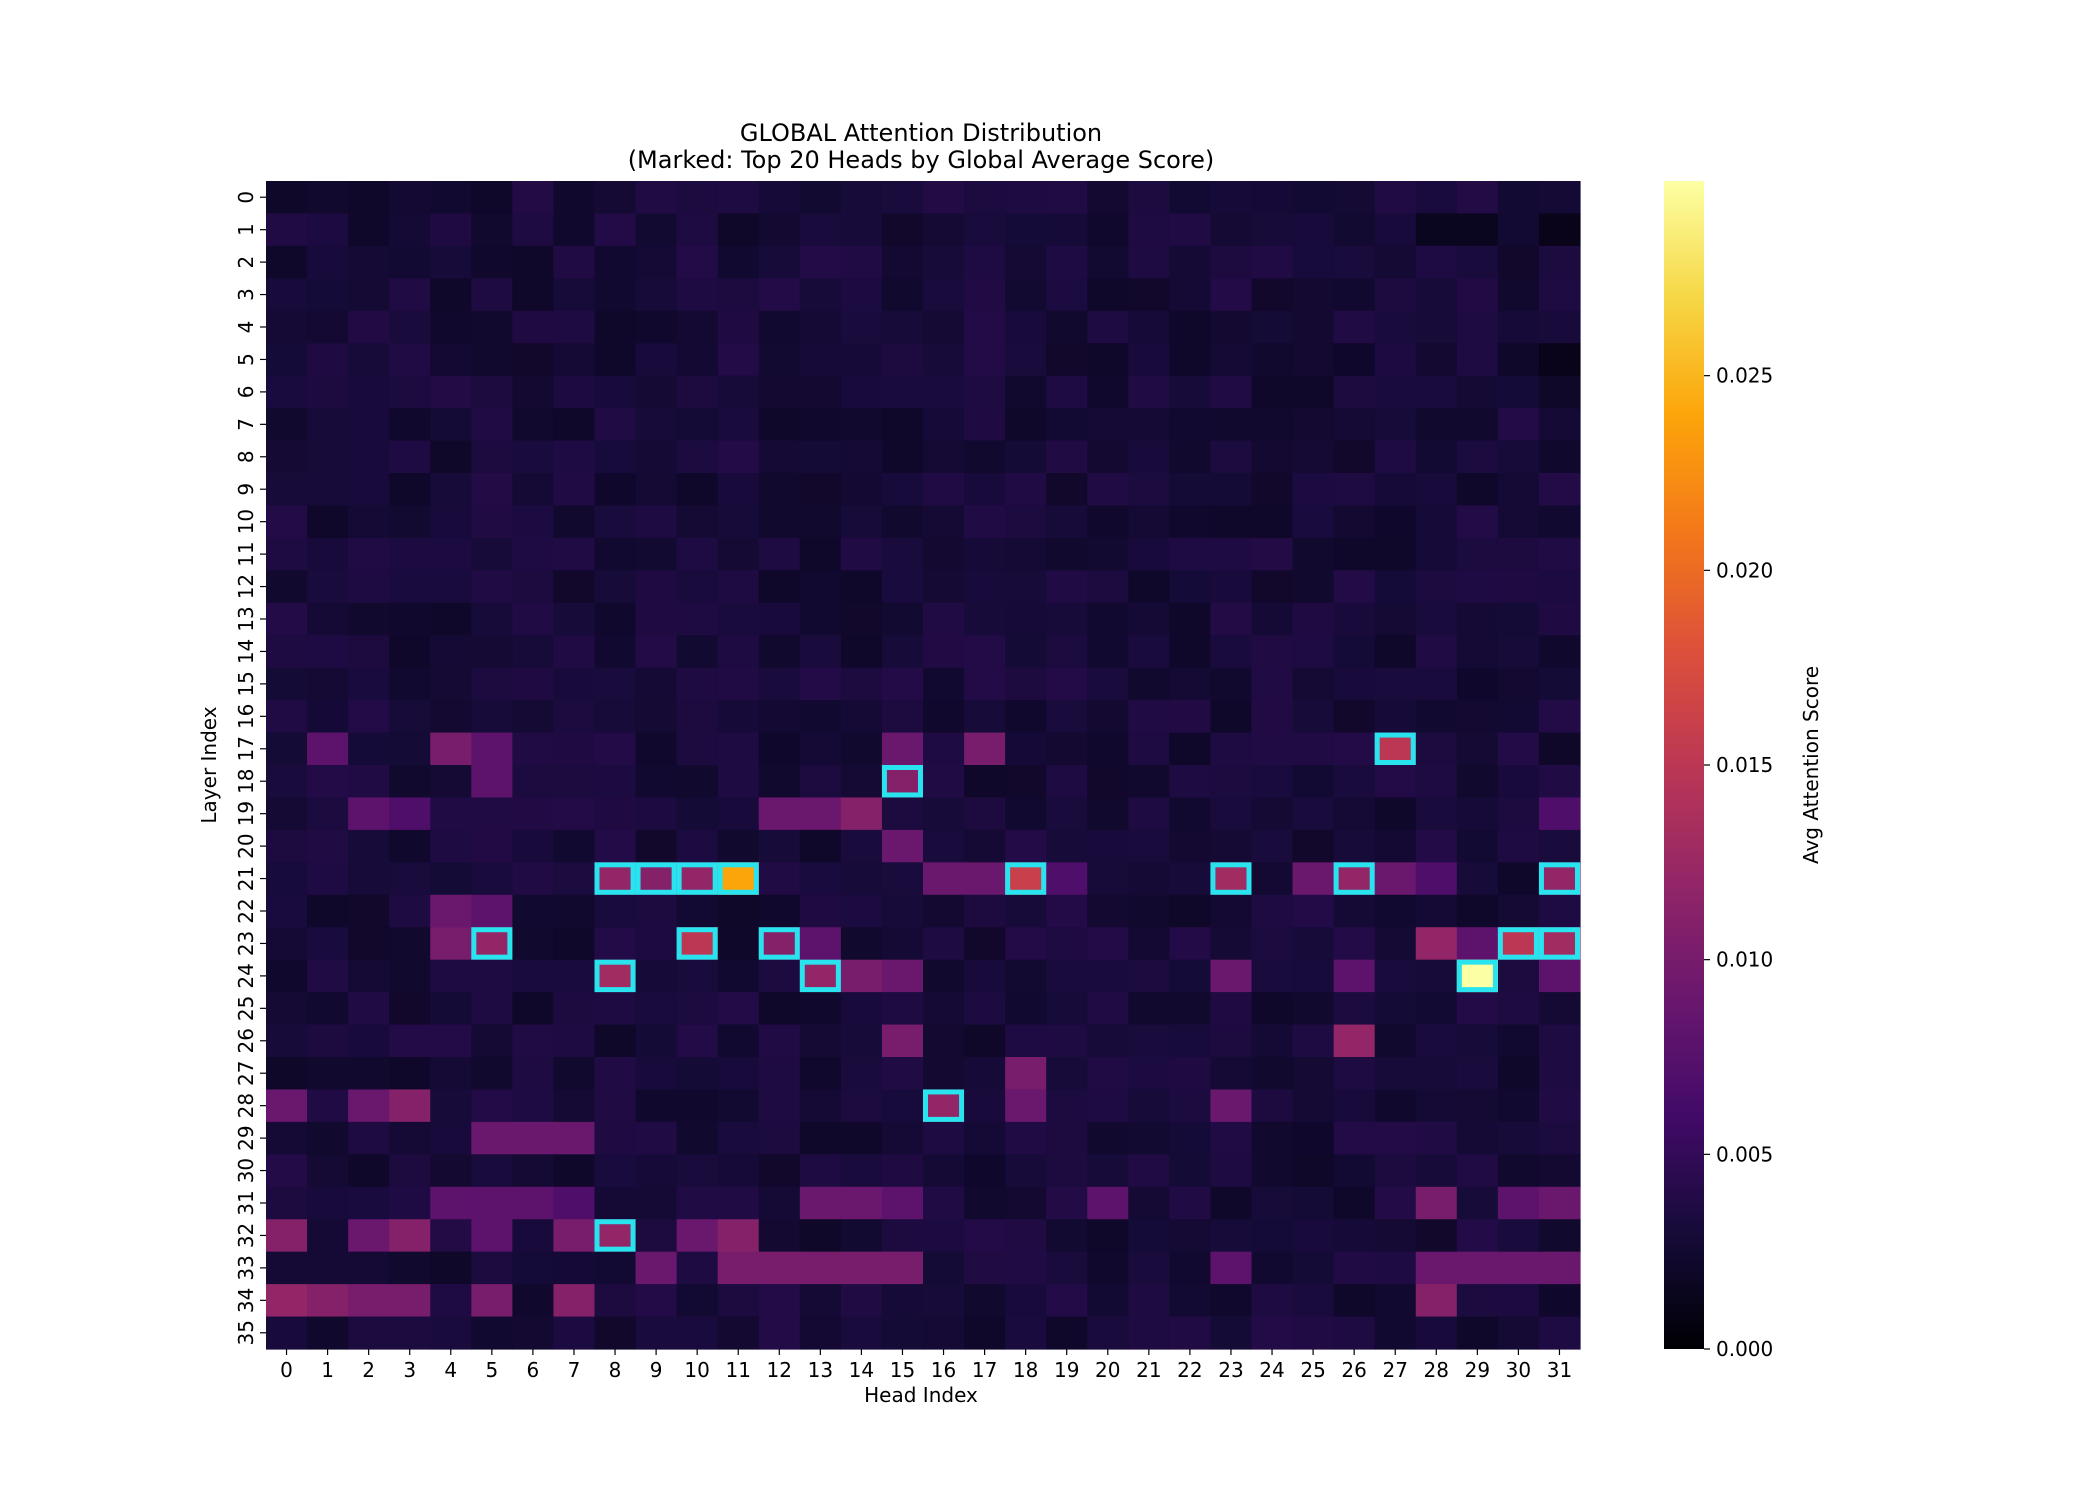 The width and height of the screenshot is (2100, 1500). I want to click on cell-l22-h25, so click(1313, 911).